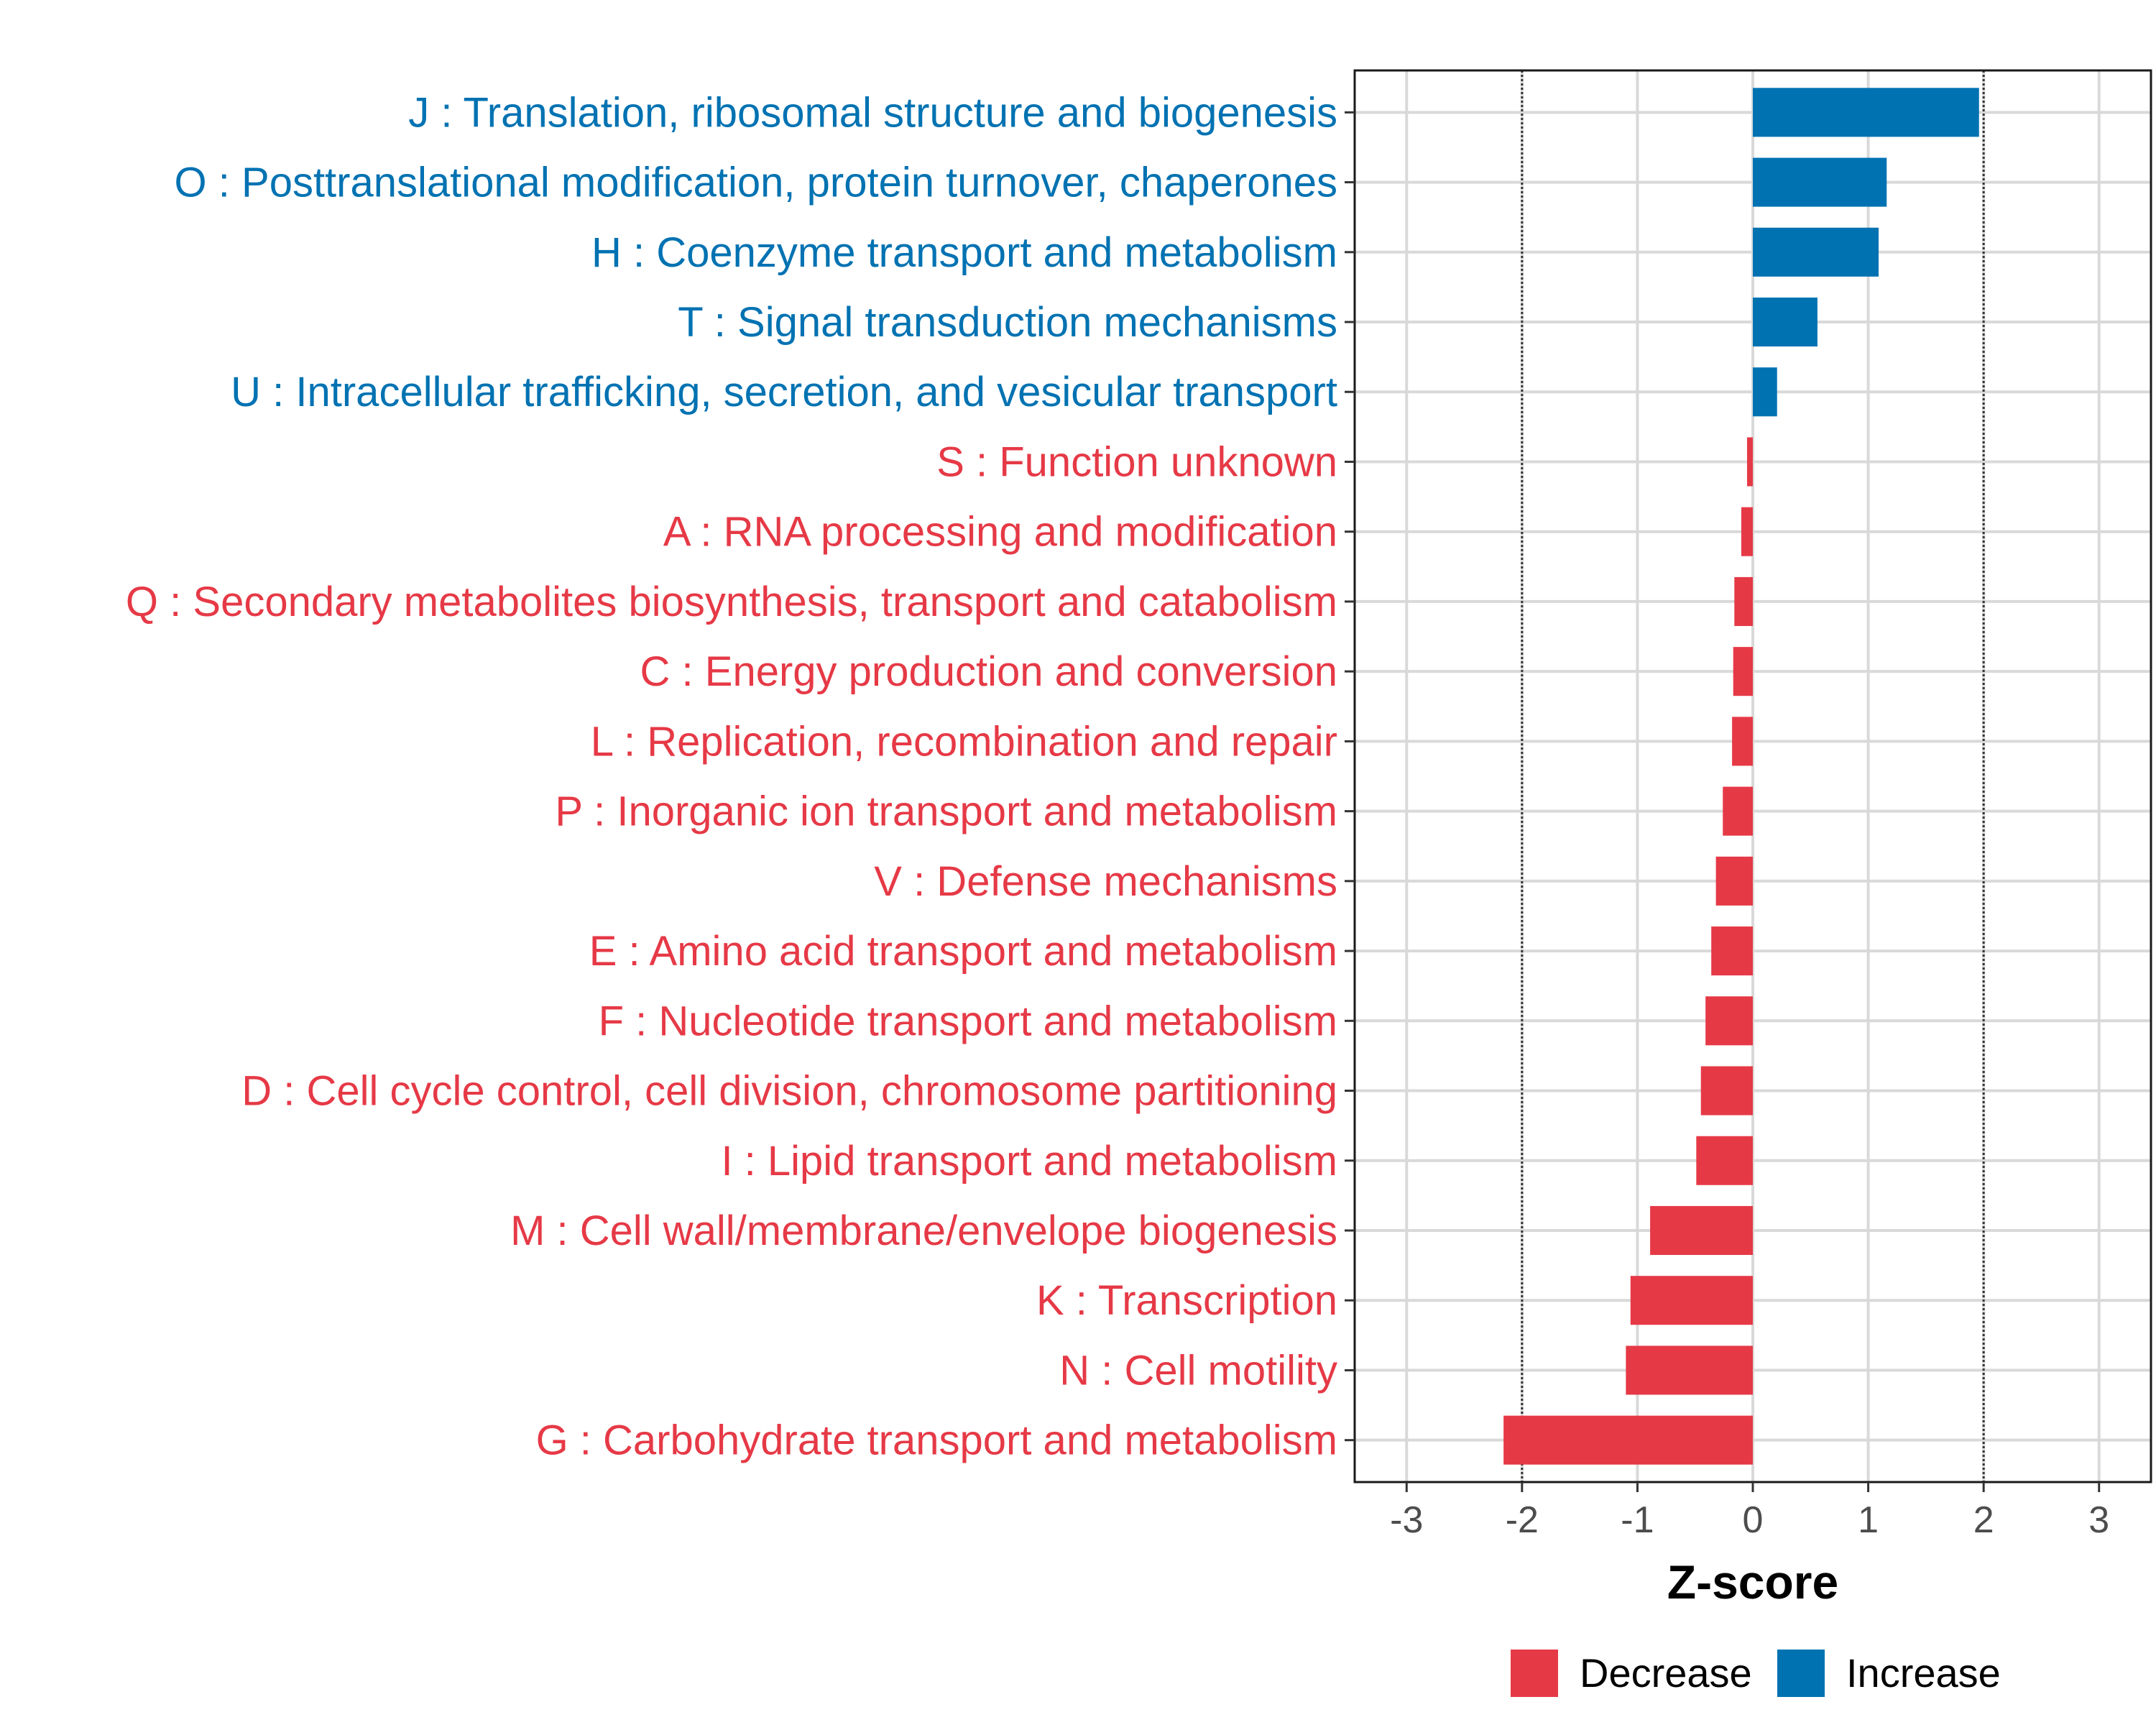 The image size is (2156, 1725). What do you see at coordinates (1752, 1582) in the screenshot?
I see `x-axis-title: Z-score` at bounding box center [1752, 1582].